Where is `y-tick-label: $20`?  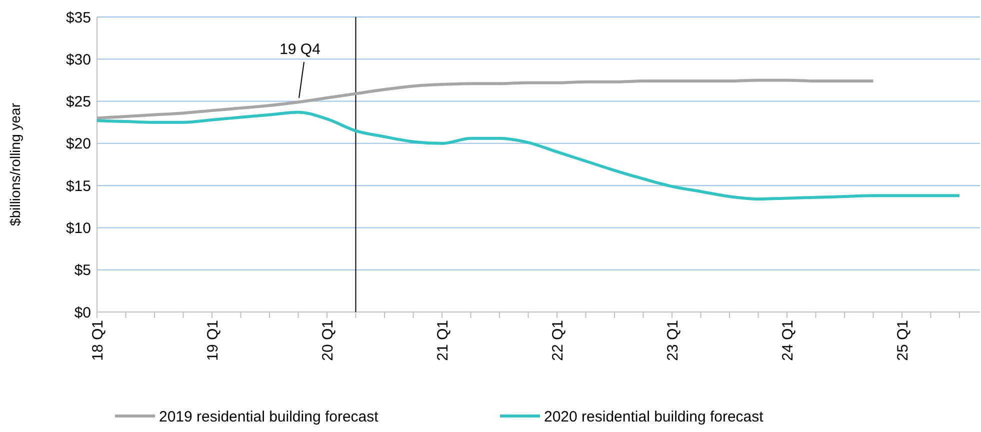
y-tick-label: $20 is located at coordinates (78, 144).